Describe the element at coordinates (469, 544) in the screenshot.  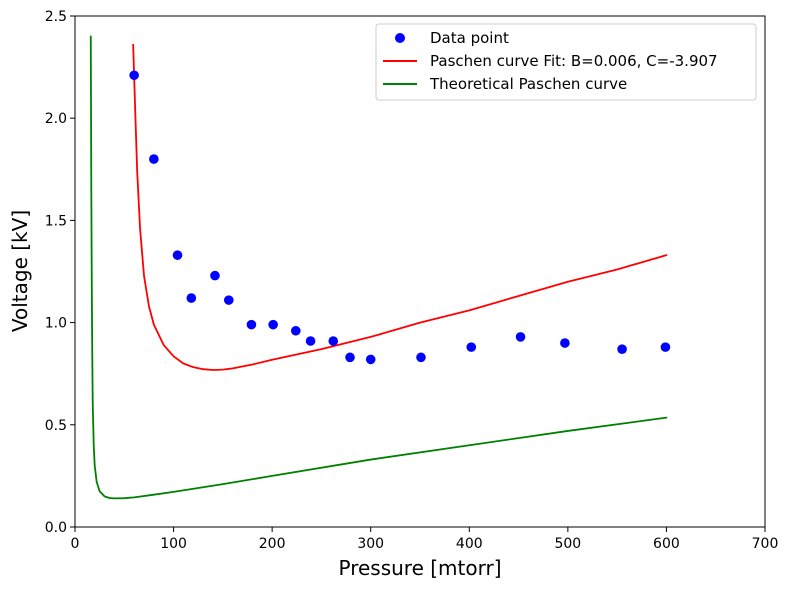
I see `x-tick-label: 400` at that location.